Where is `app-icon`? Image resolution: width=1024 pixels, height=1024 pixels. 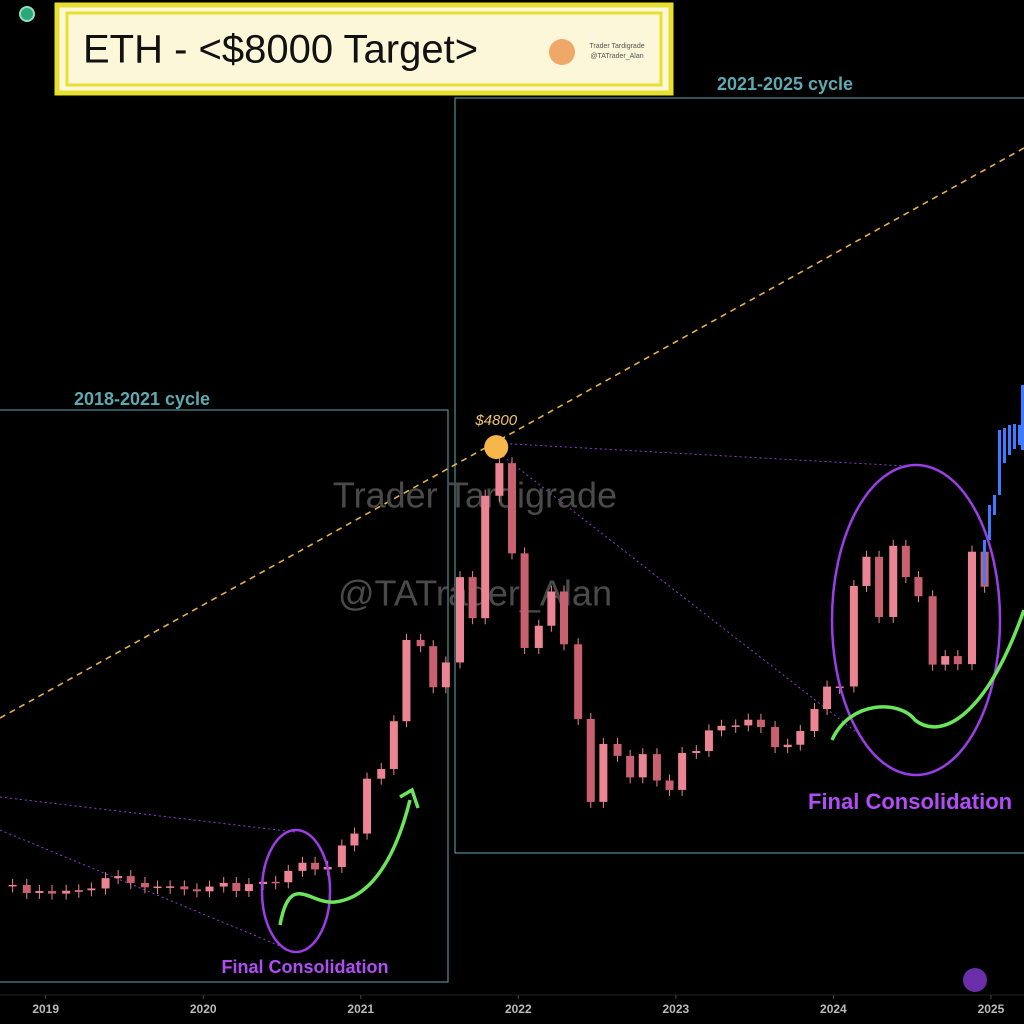 app-icon is located at coordinates (975, 980).